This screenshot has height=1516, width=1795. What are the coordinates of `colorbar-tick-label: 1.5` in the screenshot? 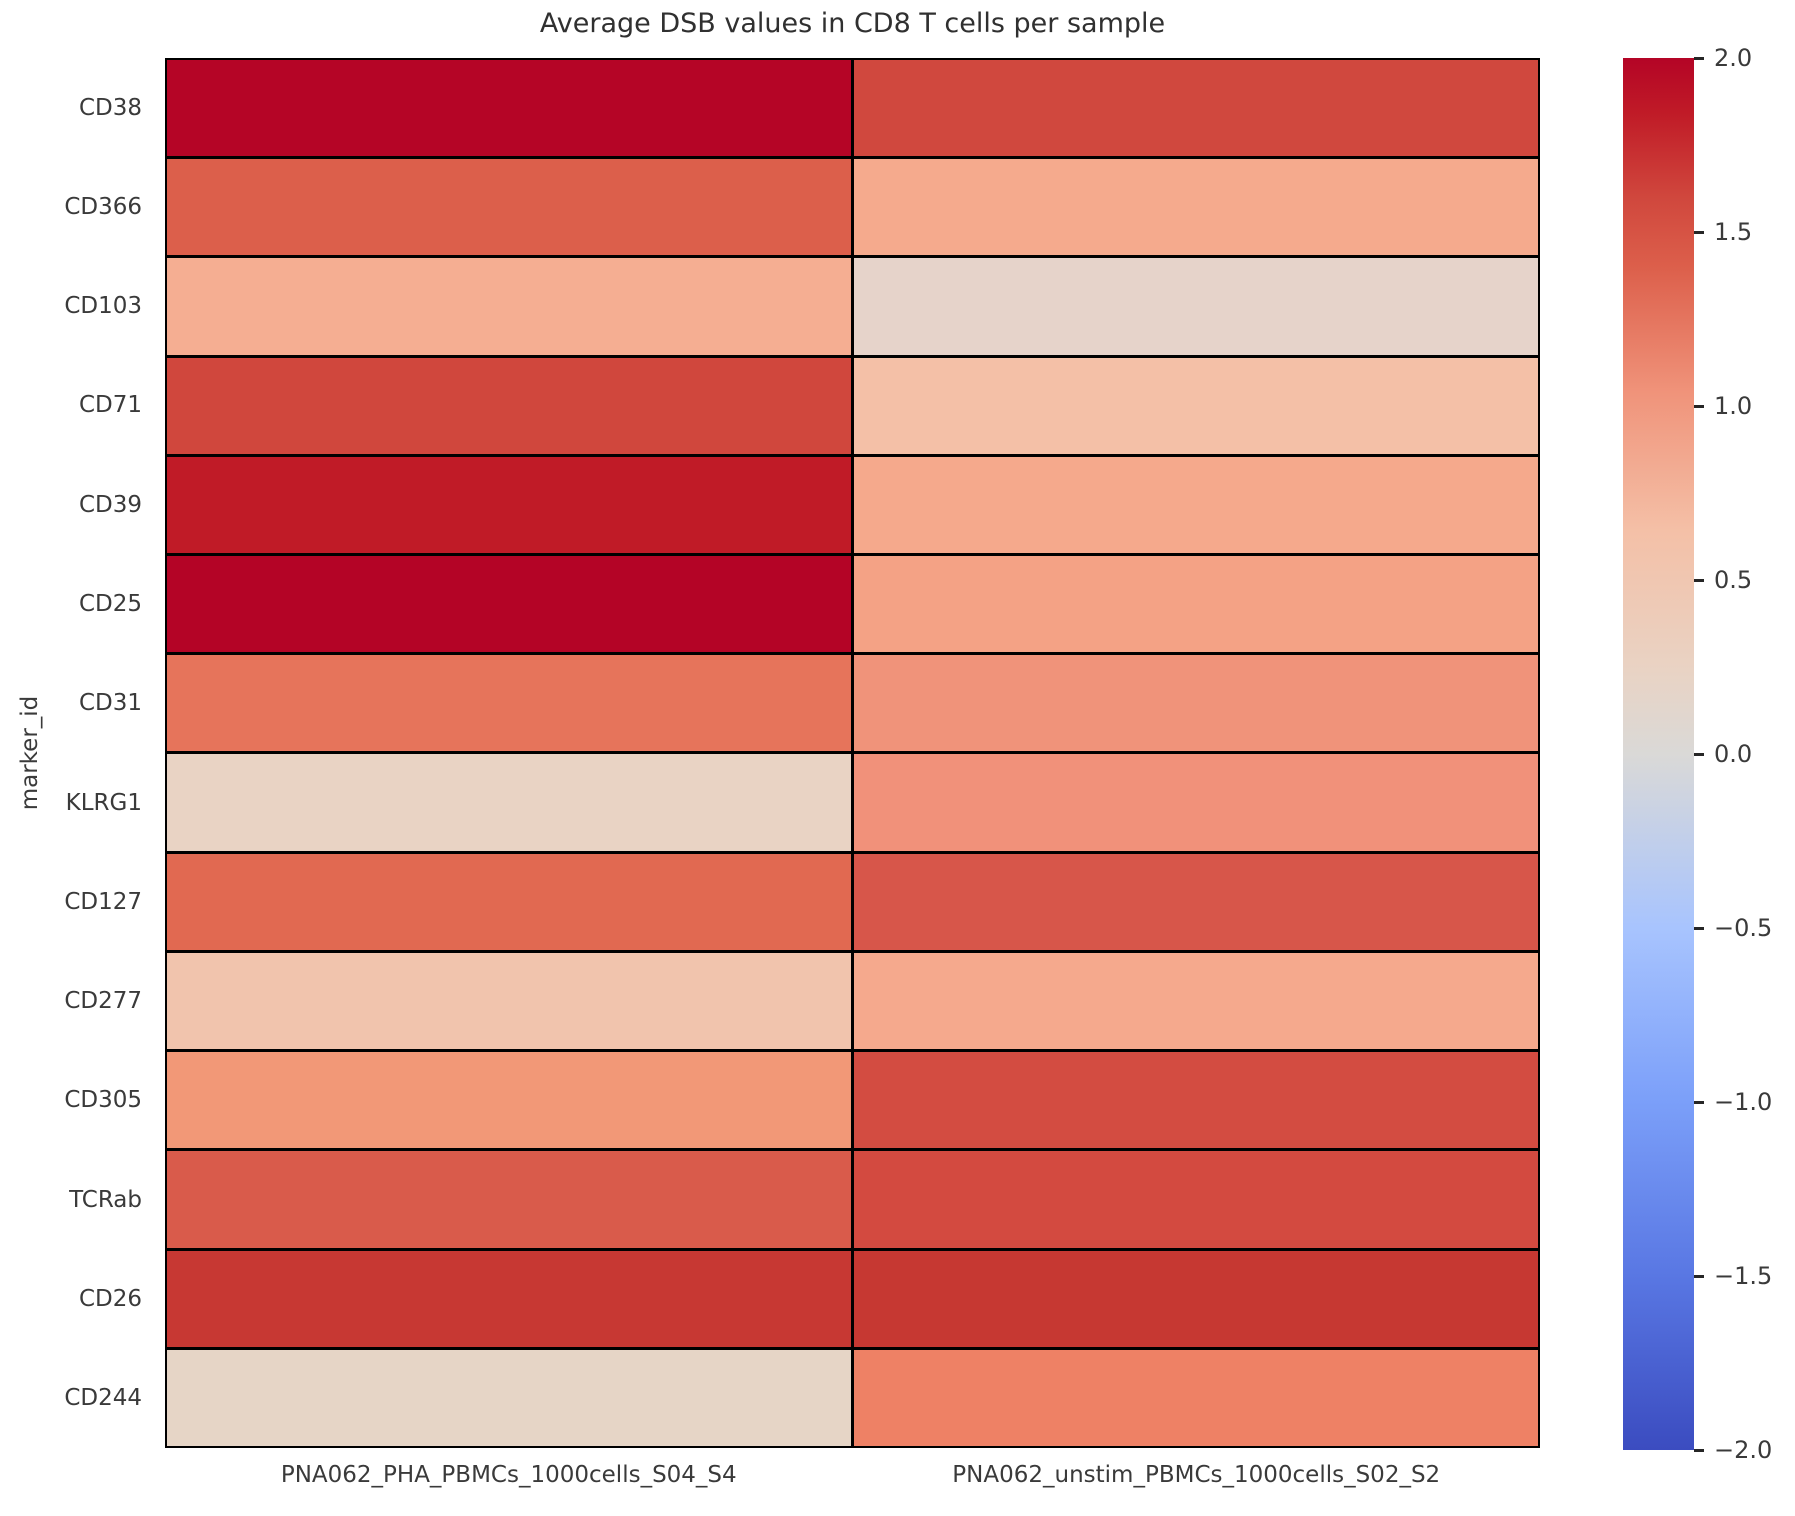 It's located at (1733, 232).